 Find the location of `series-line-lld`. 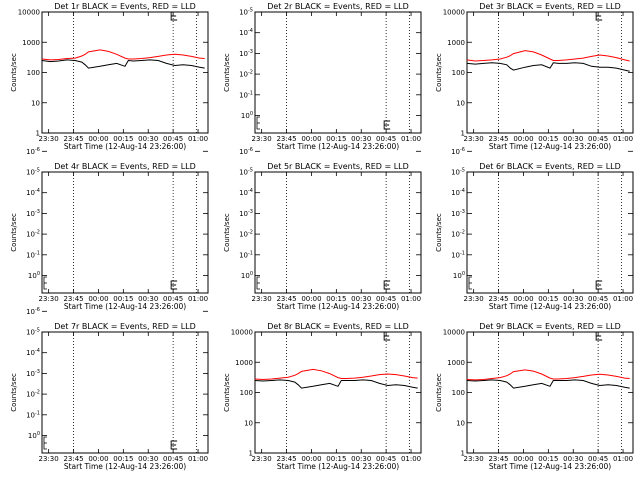

series-line-lld is located at coordinates (123, 55).